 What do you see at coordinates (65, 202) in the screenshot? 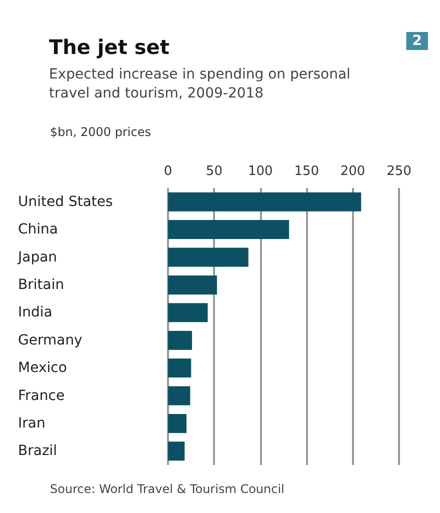
I see `y-tick-label: United States` at bounding box center [65, 202].